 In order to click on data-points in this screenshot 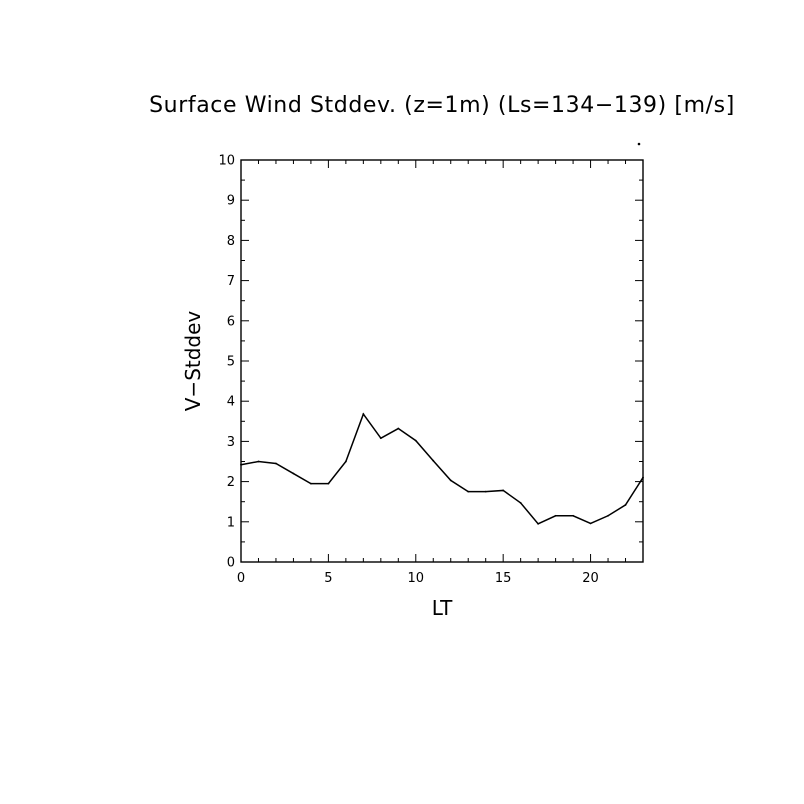, I will do `click(442, 469)`.